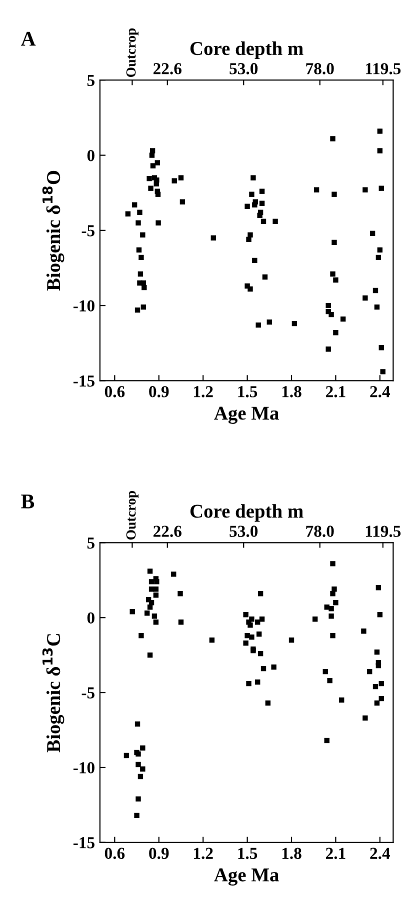  What do you see at coordinates (27, 501) in the screenshot?
I see `chart-title: B` at bounding box center [27, 501].